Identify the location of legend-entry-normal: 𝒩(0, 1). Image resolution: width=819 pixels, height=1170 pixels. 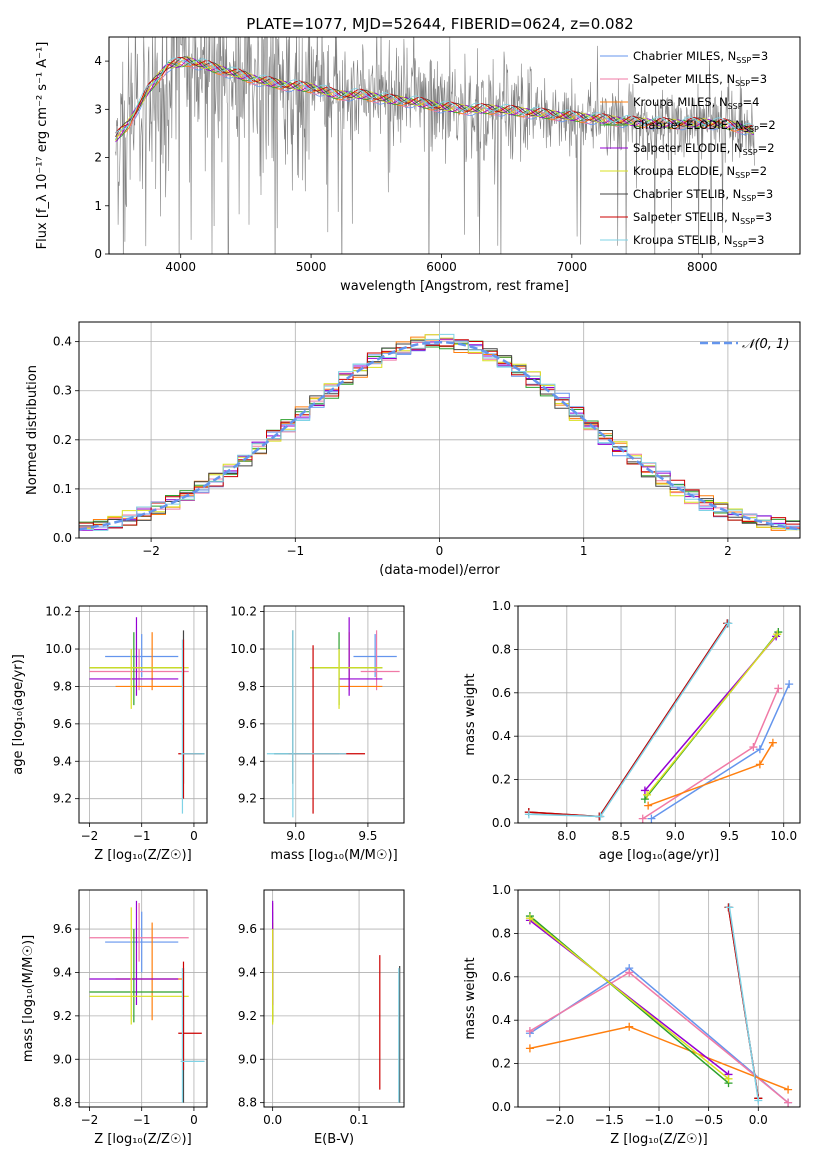
(765, 344).